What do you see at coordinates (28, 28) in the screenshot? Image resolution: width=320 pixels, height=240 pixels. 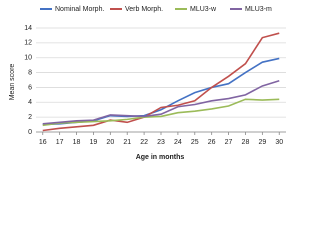 I see `y-tick-label: 14` at bounding box center [28, 28].